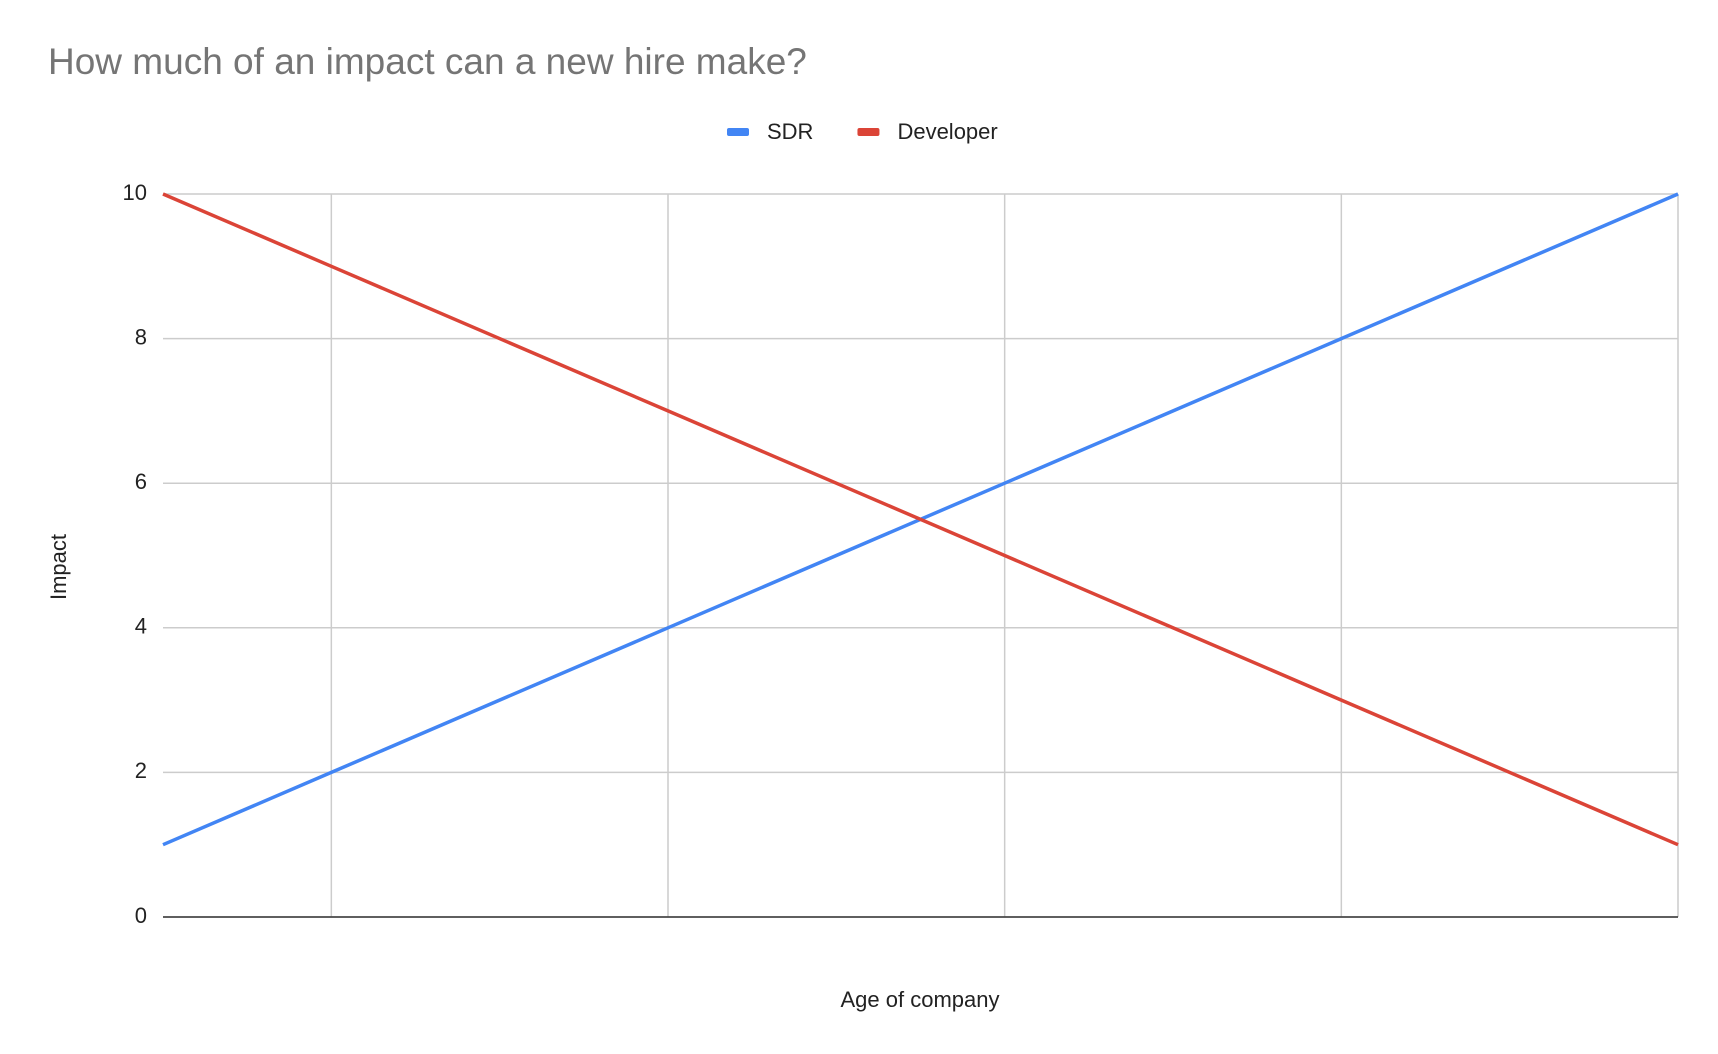 Image resolution: width=1718 pixels, height=1054 pixels. What do you see at coordinates (141, 336) in the screenshot?
I see `y-tick-label: 8` at bounding box center [141, 336].